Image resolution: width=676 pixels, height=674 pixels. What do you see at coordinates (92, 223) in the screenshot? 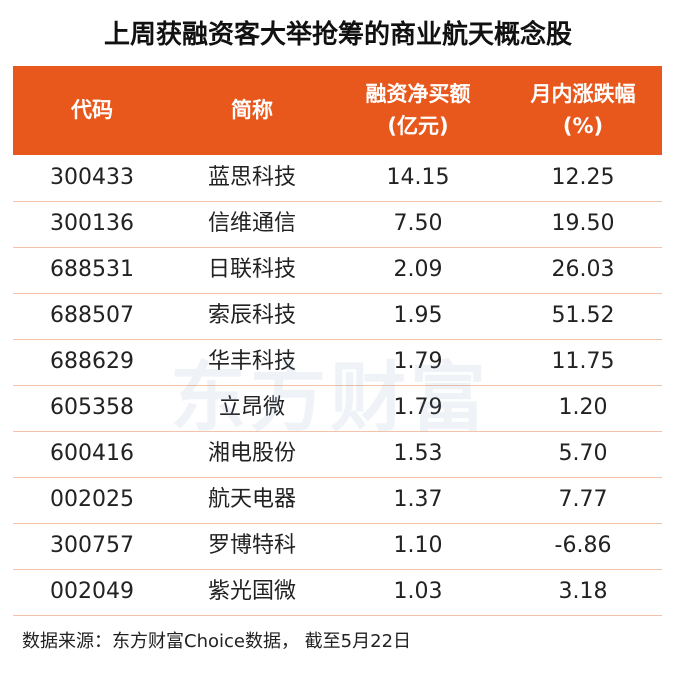
I see `table-cell: 300136` at bounding box center [92, 223].